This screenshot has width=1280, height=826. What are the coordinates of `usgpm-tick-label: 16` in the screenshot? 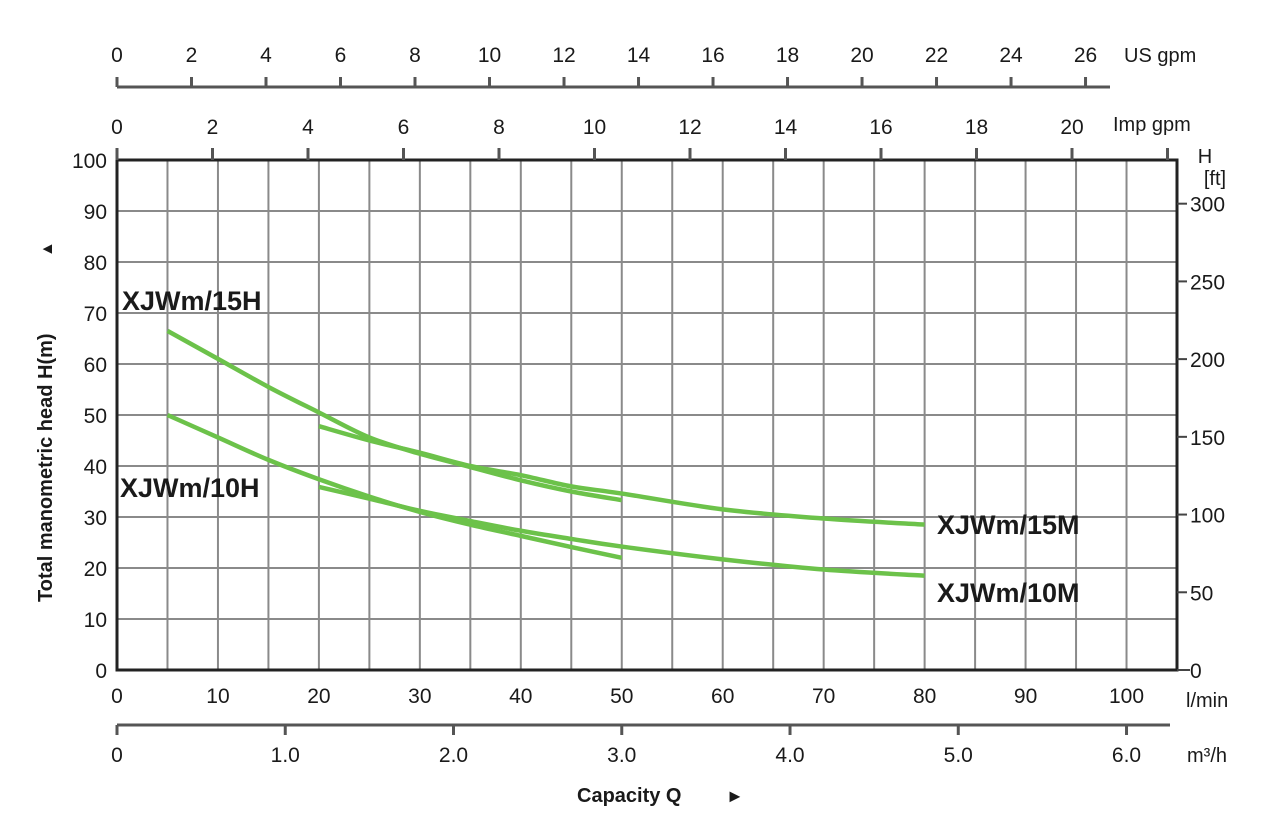 It's located at (712, 55).